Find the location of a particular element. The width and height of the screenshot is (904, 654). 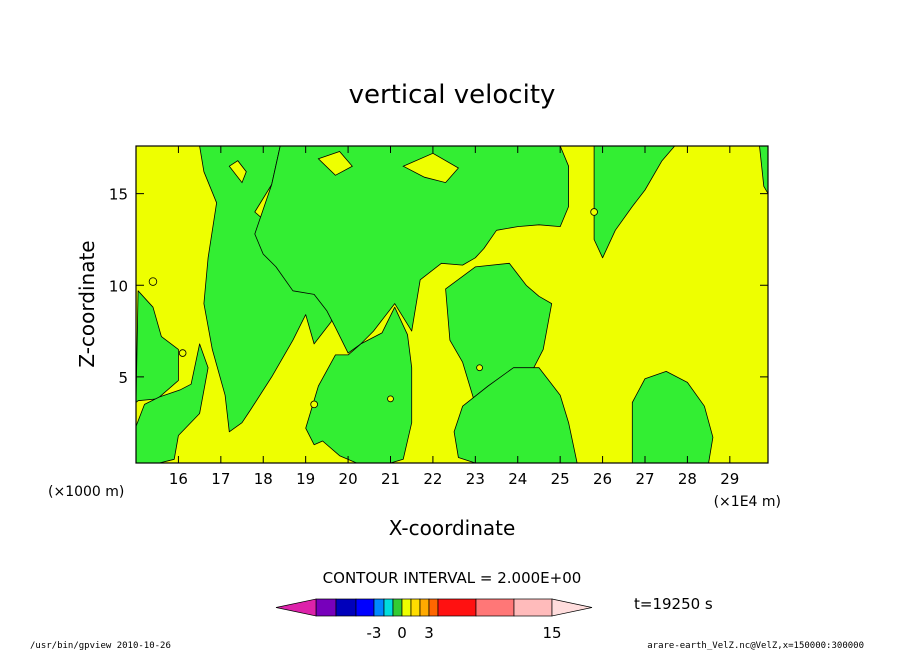

time-label: t=19250 s is located at coordinates (673, 604).